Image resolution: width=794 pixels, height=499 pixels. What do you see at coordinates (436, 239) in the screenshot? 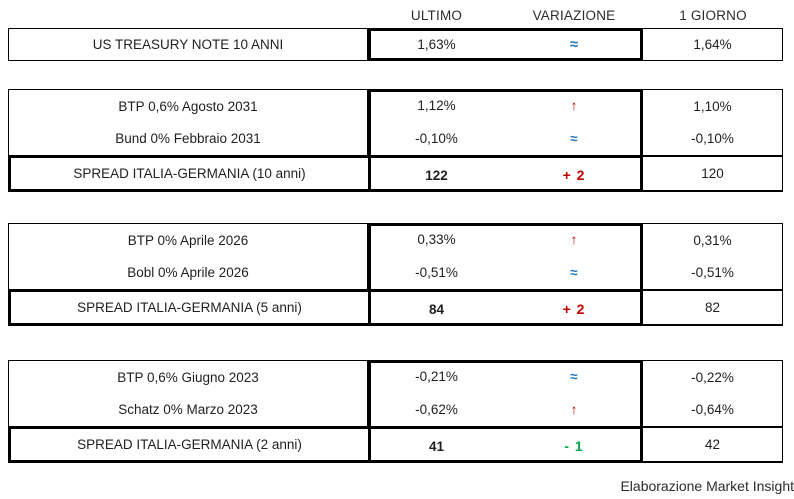
I see `ultimo-value: 0,33%` at bounding box center [436, 239].